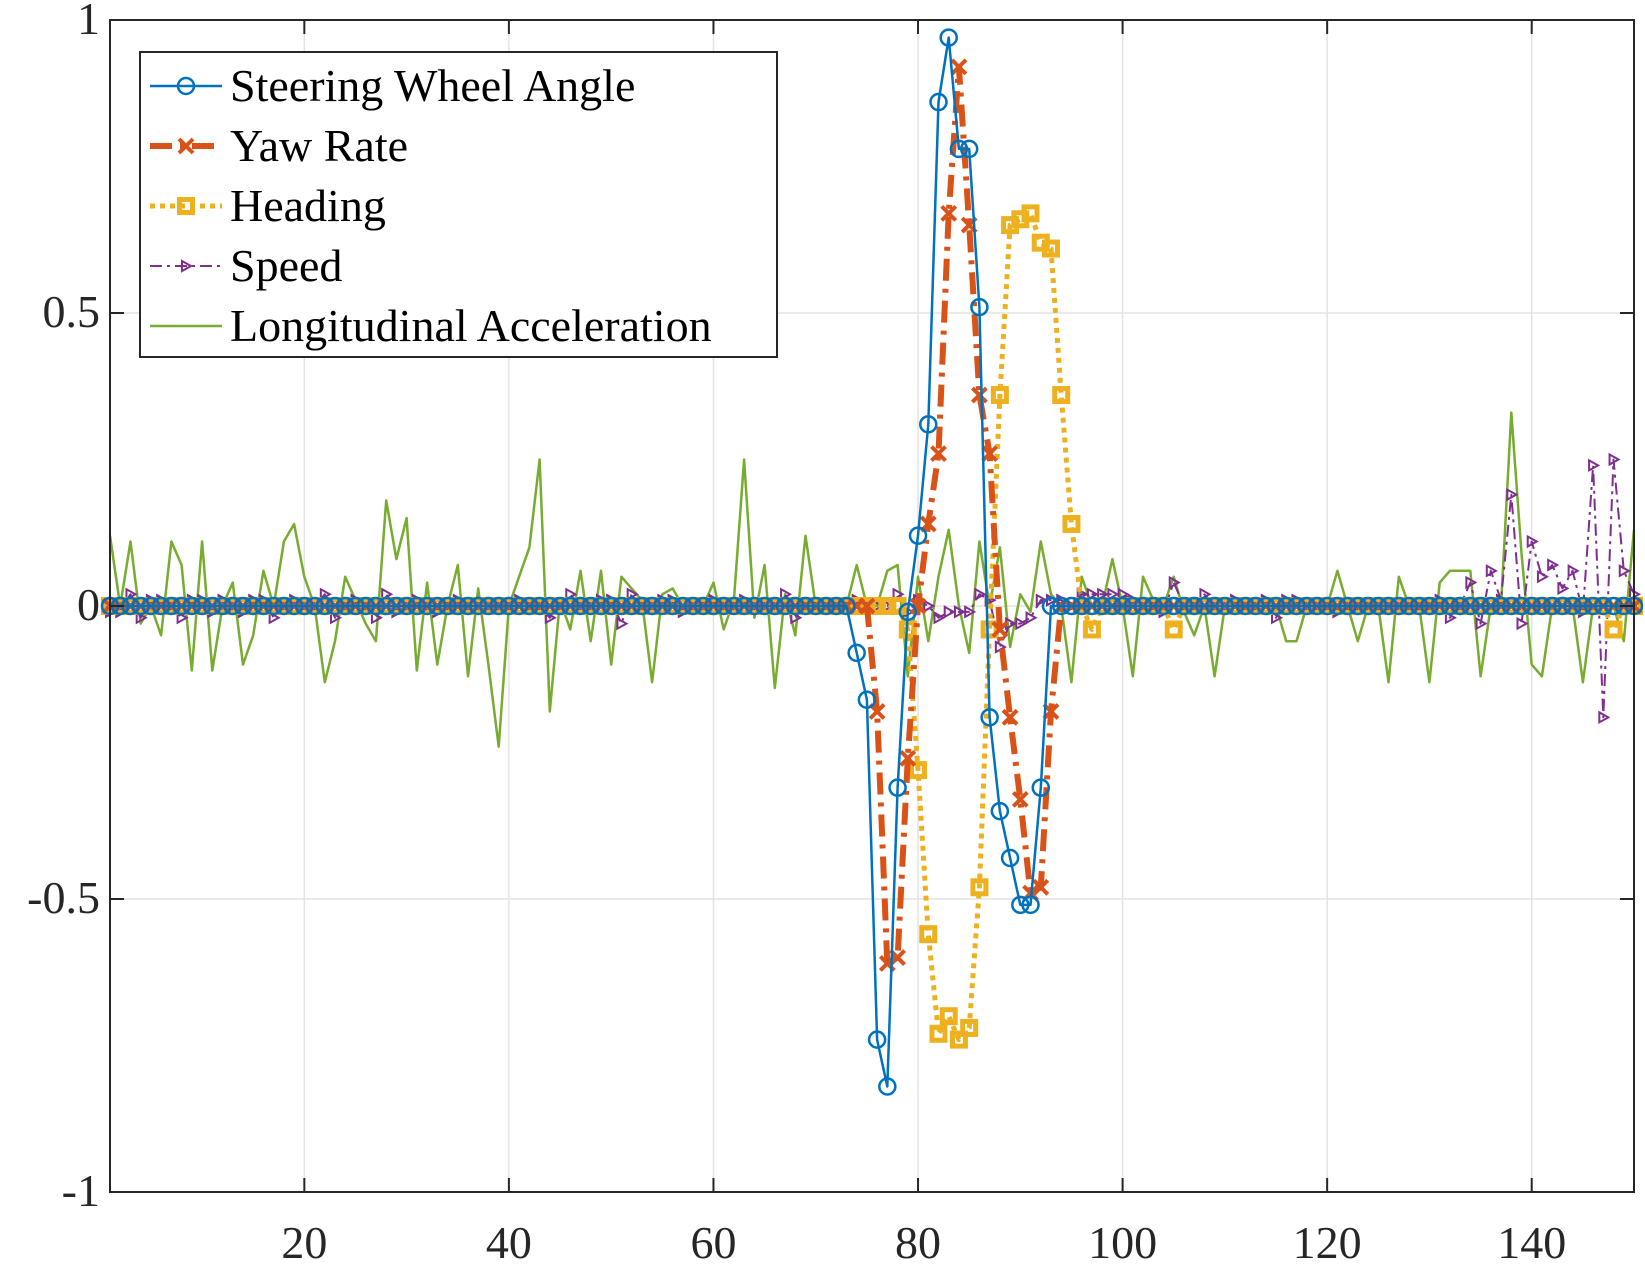  I want to click on x-tick-label: 60, so click(713, 1240).